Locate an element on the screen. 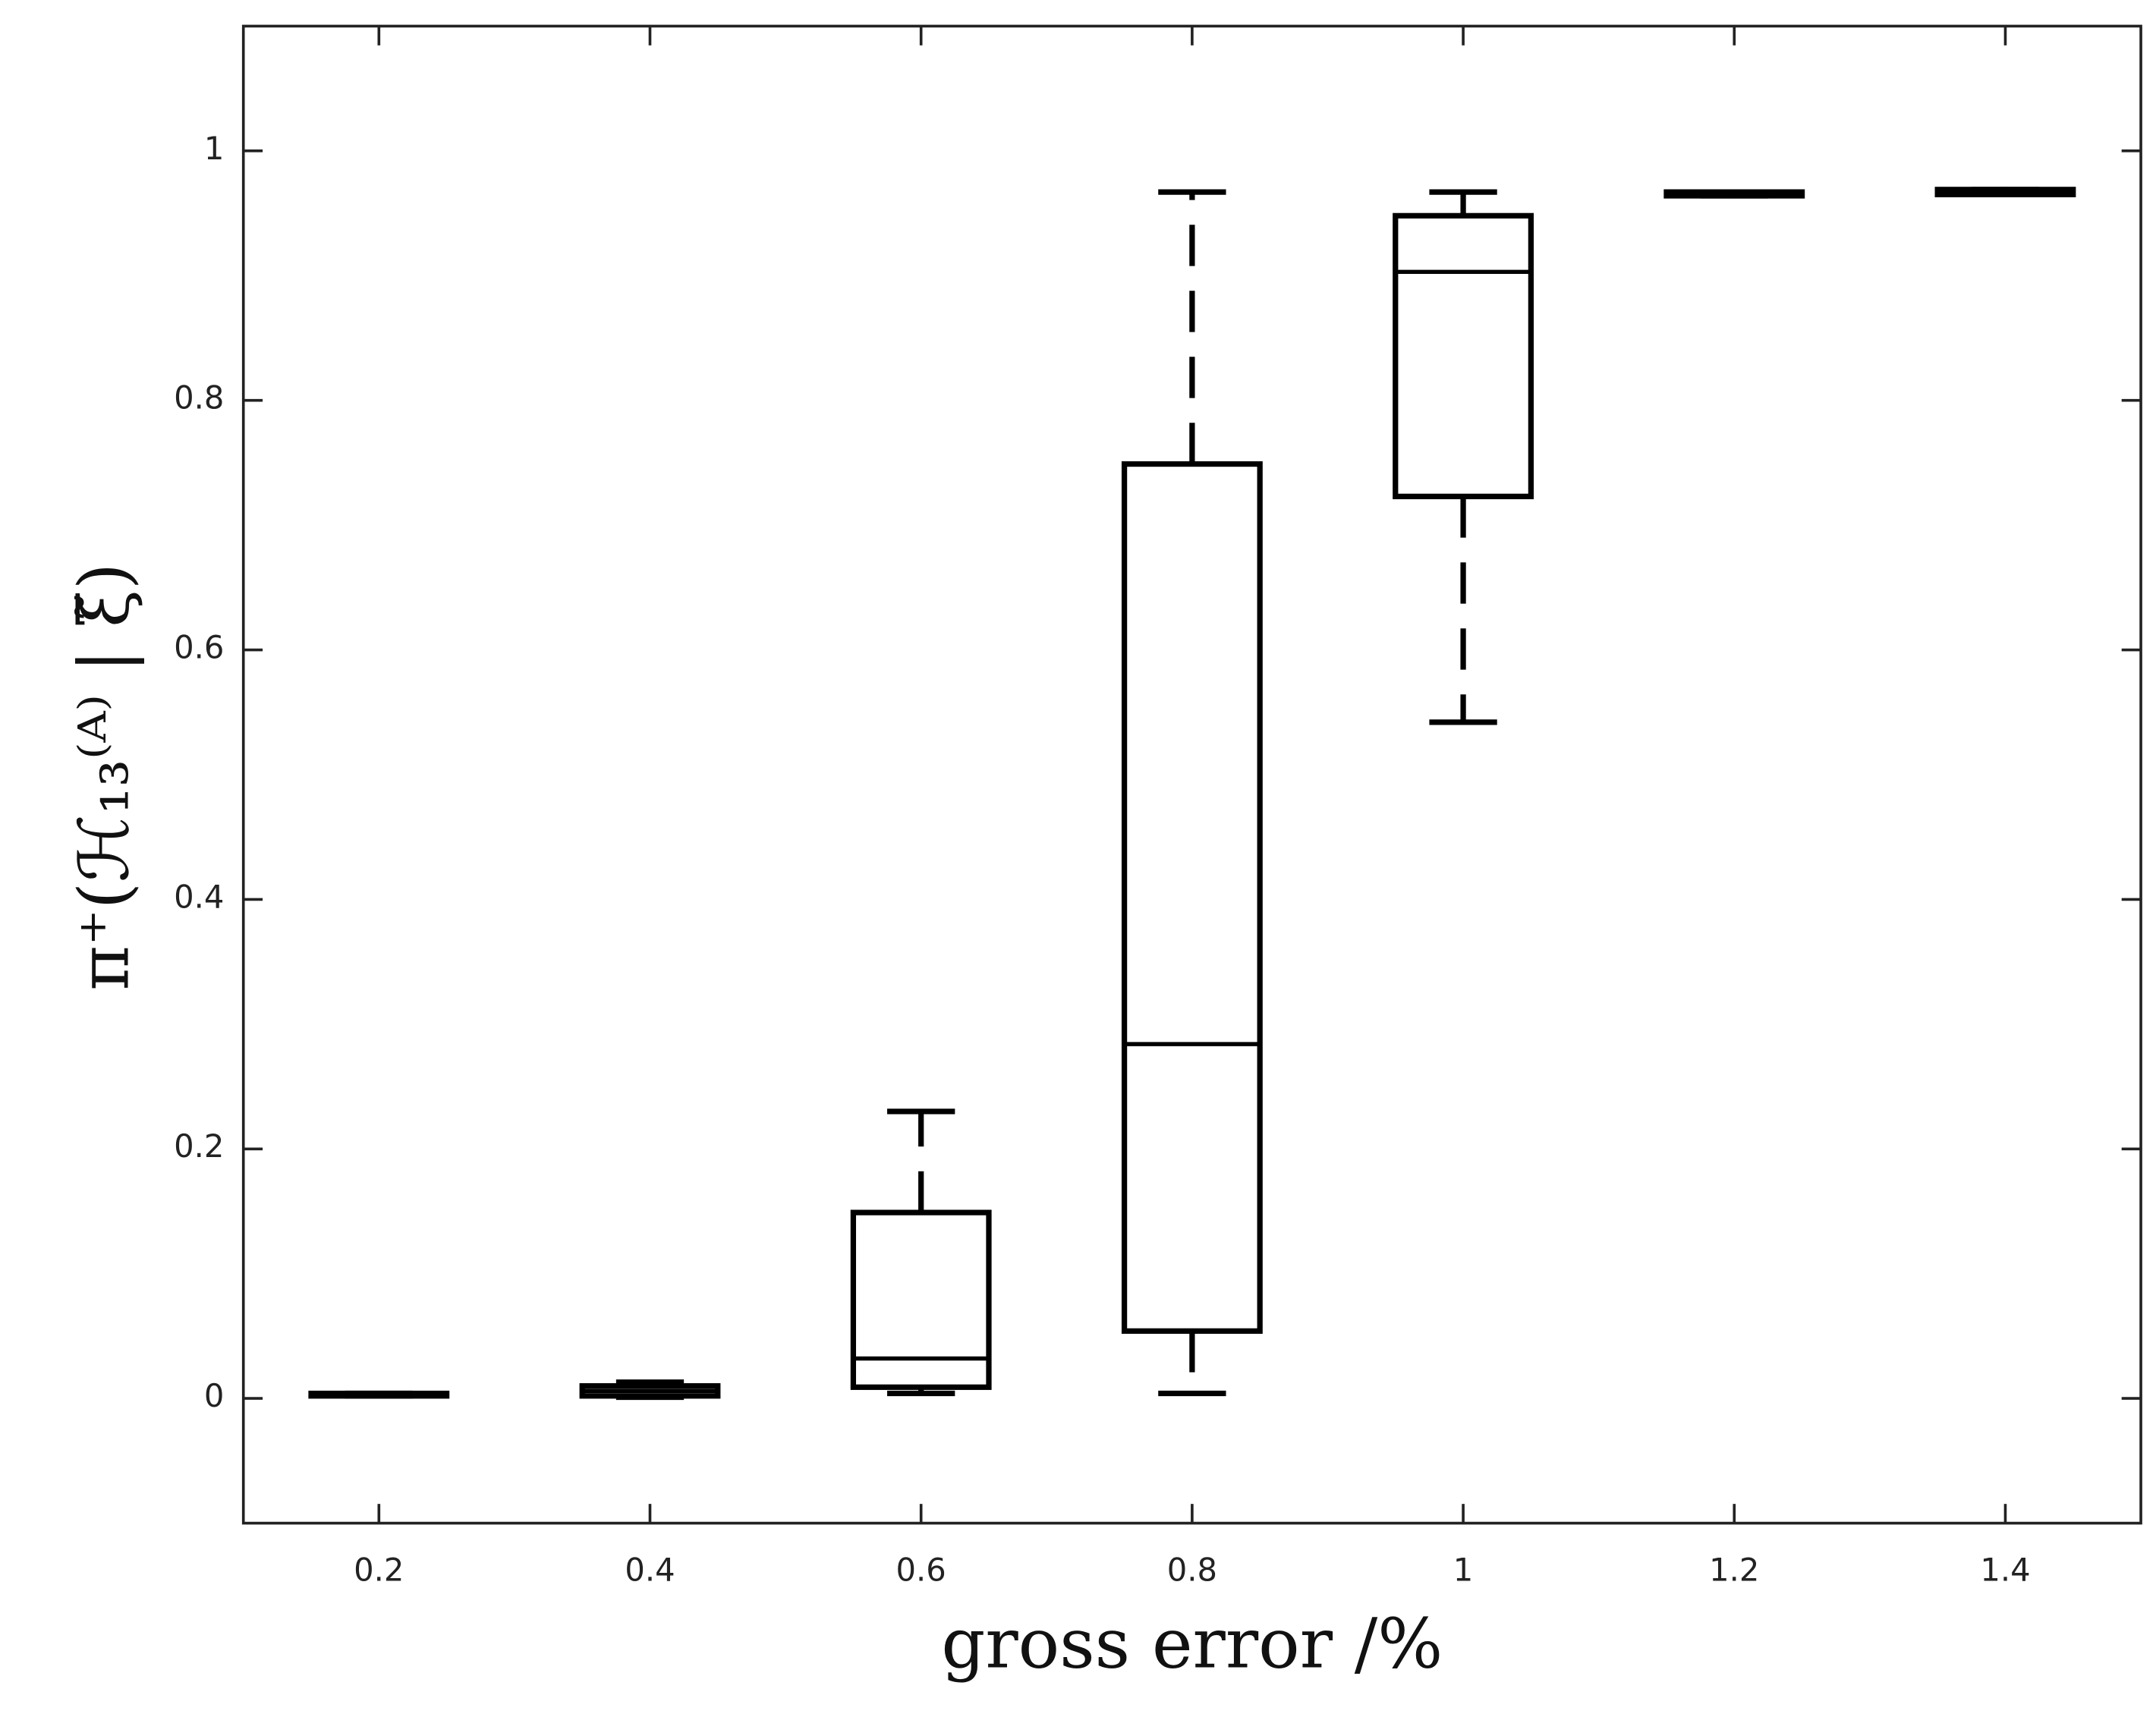 This screenshot has width=2156, height=1717. y-tick-label: 0.6 is located at coordinates (199, 647).